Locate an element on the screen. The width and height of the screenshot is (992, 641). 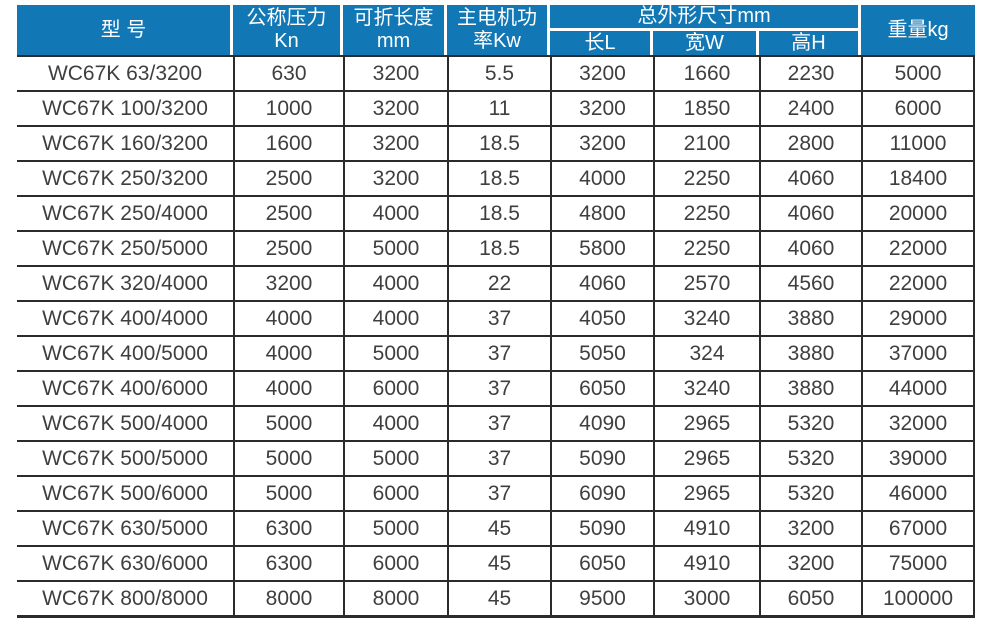
header-dimensions-group: 总外形尺寸mm is located at coordinates (706, 18).